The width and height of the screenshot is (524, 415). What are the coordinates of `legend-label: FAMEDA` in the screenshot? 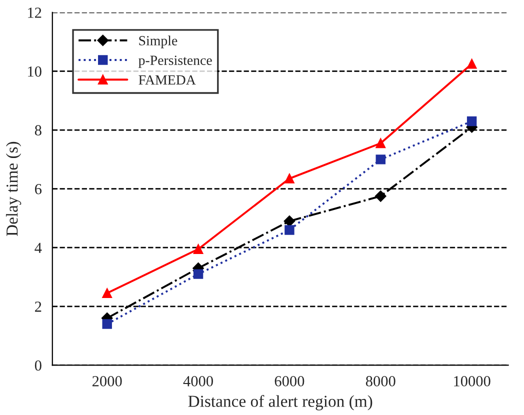 It's located at (167, 80).